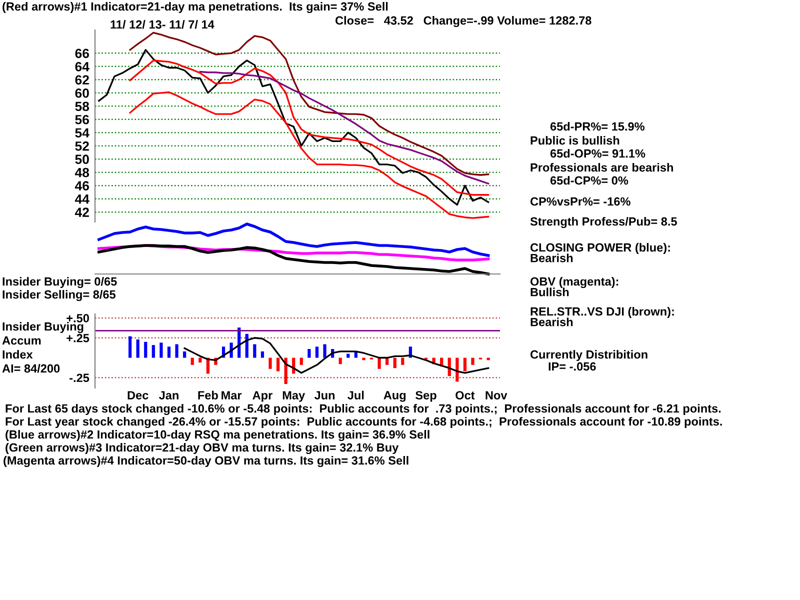  What do you see at coordinates (324, 395) in the screenshot?
I see `x-tick-label: Jun` at bounding box center [324, 395].